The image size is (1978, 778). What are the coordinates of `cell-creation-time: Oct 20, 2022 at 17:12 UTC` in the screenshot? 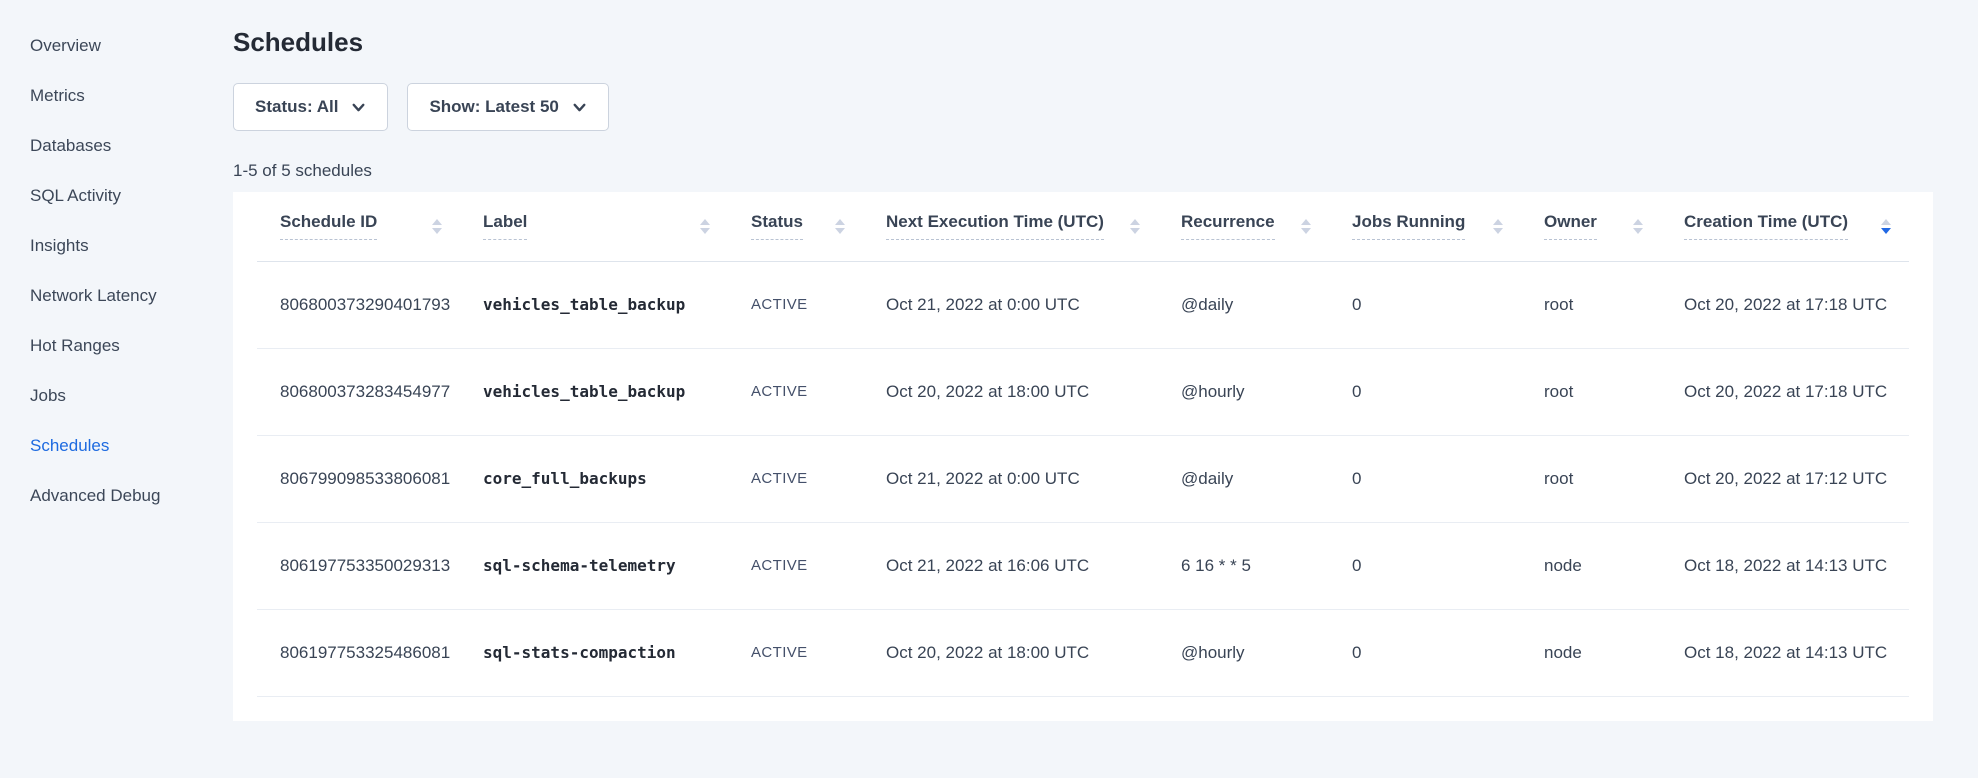 It's located at (1785, 479).